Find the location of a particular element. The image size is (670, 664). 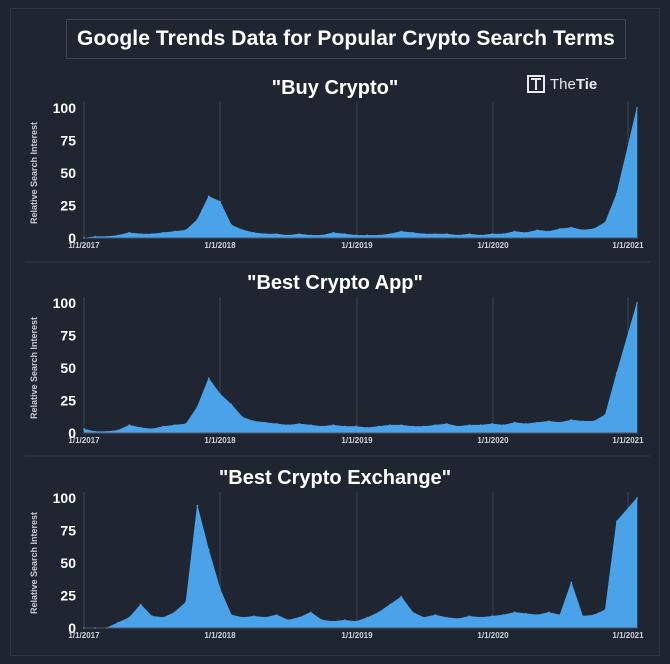

logo-text-prefix: The is located at coordinates (563, 84).